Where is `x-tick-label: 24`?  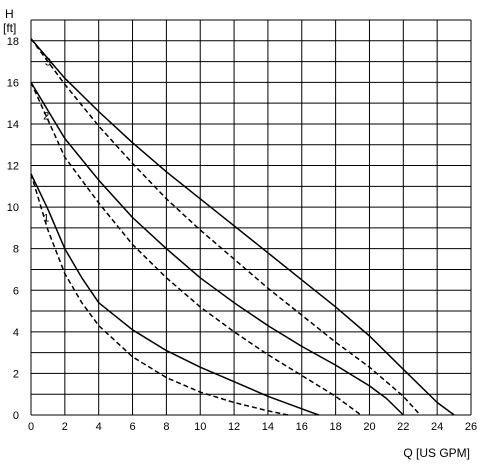
x-tick-label: 24 is located at coordinates (437, 427).